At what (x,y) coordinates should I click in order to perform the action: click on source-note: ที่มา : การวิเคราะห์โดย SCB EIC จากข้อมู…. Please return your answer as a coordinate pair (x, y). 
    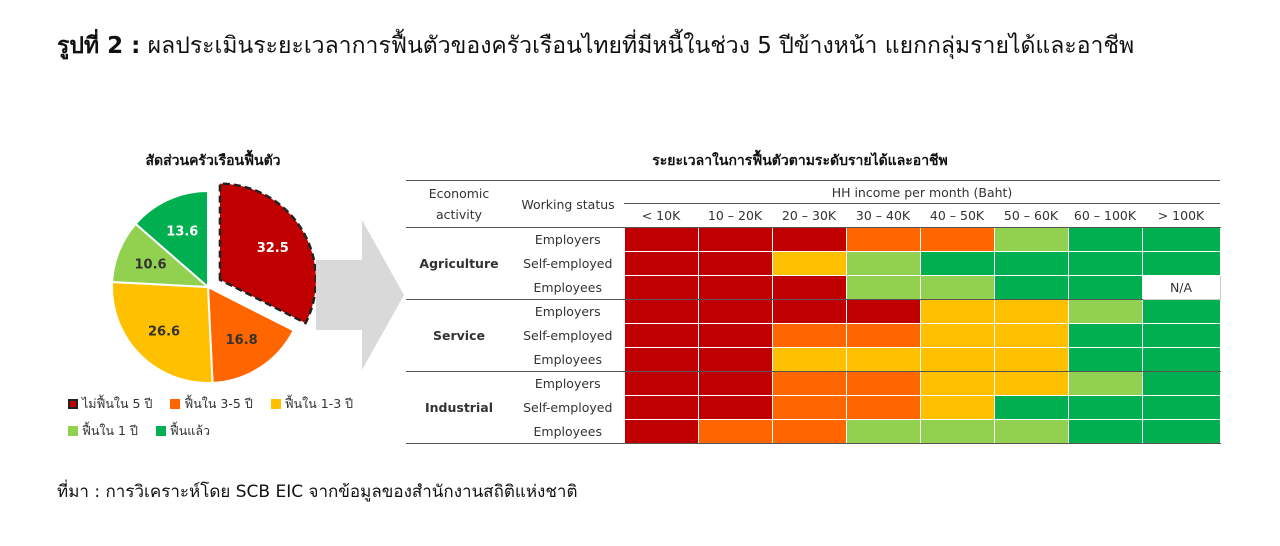
    Looking at the image, I should click on (317, 492).